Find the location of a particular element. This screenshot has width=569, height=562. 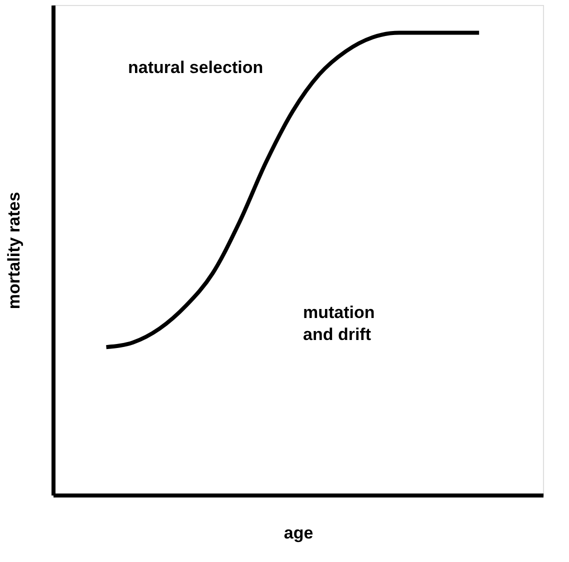

x-axis-title: age is located at coordinates (299, 533).